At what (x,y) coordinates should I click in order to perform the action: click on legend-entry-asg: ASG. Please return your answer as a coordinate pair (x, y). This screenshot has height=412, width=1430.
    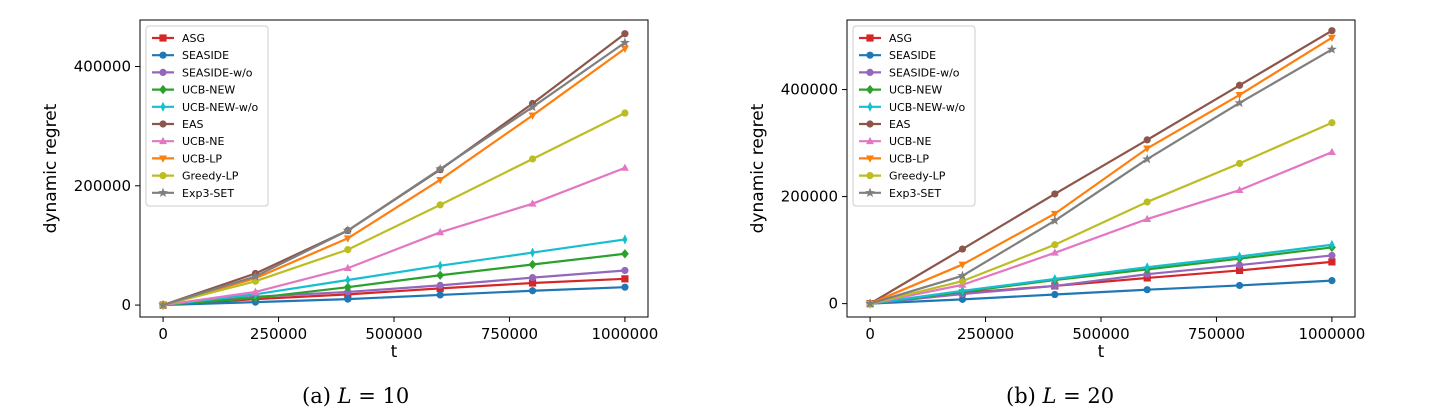
    Looking at the image, I should click on (885, 38).